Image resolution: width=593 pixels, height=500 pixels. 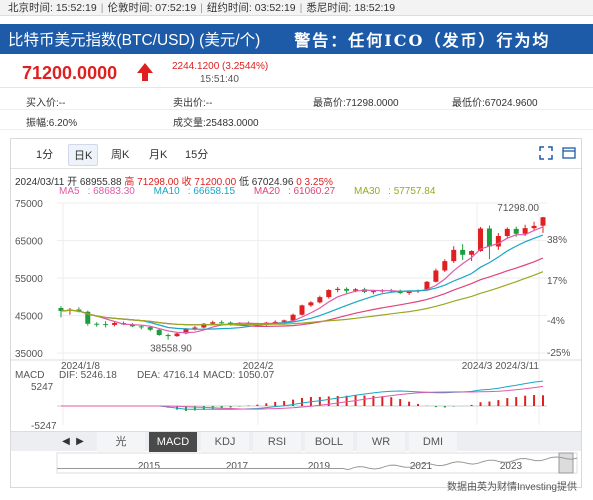 I want to click on tab-daily: 日K, so click(x=83, y=155).